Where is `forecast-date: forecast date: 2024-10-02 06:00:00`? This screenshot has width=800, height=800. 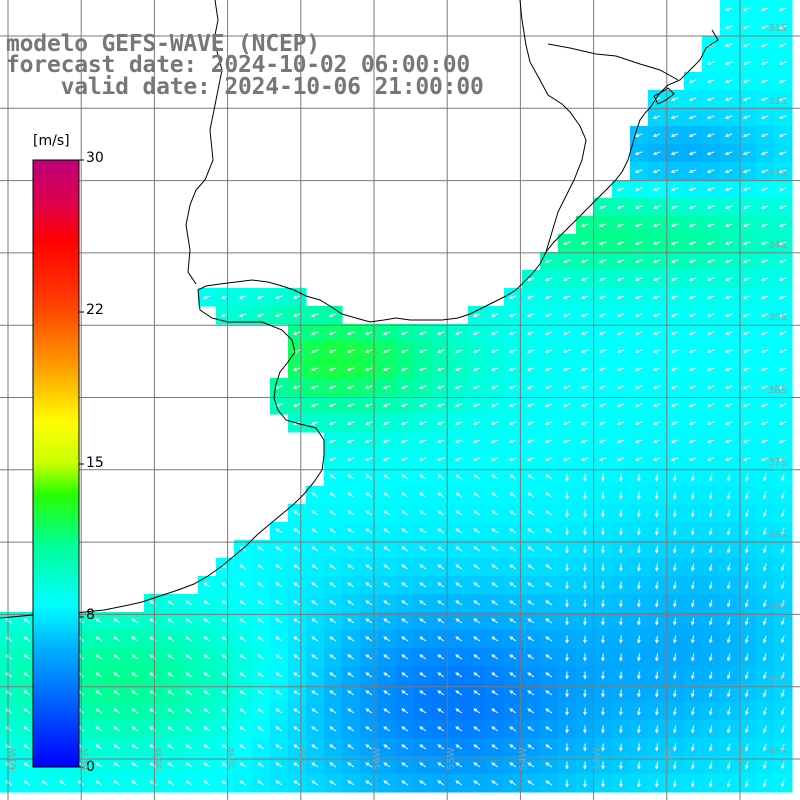
forecast-date: forecast date: 2024-10-02 06:00:00 is located at coordinates (238, 65).